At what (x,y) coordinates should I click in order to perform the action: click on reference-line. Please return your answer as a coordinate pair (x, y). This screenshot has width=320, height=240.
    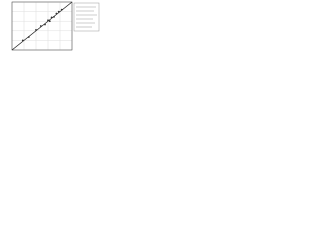
    Looking at the image, I should click on (42, 26).